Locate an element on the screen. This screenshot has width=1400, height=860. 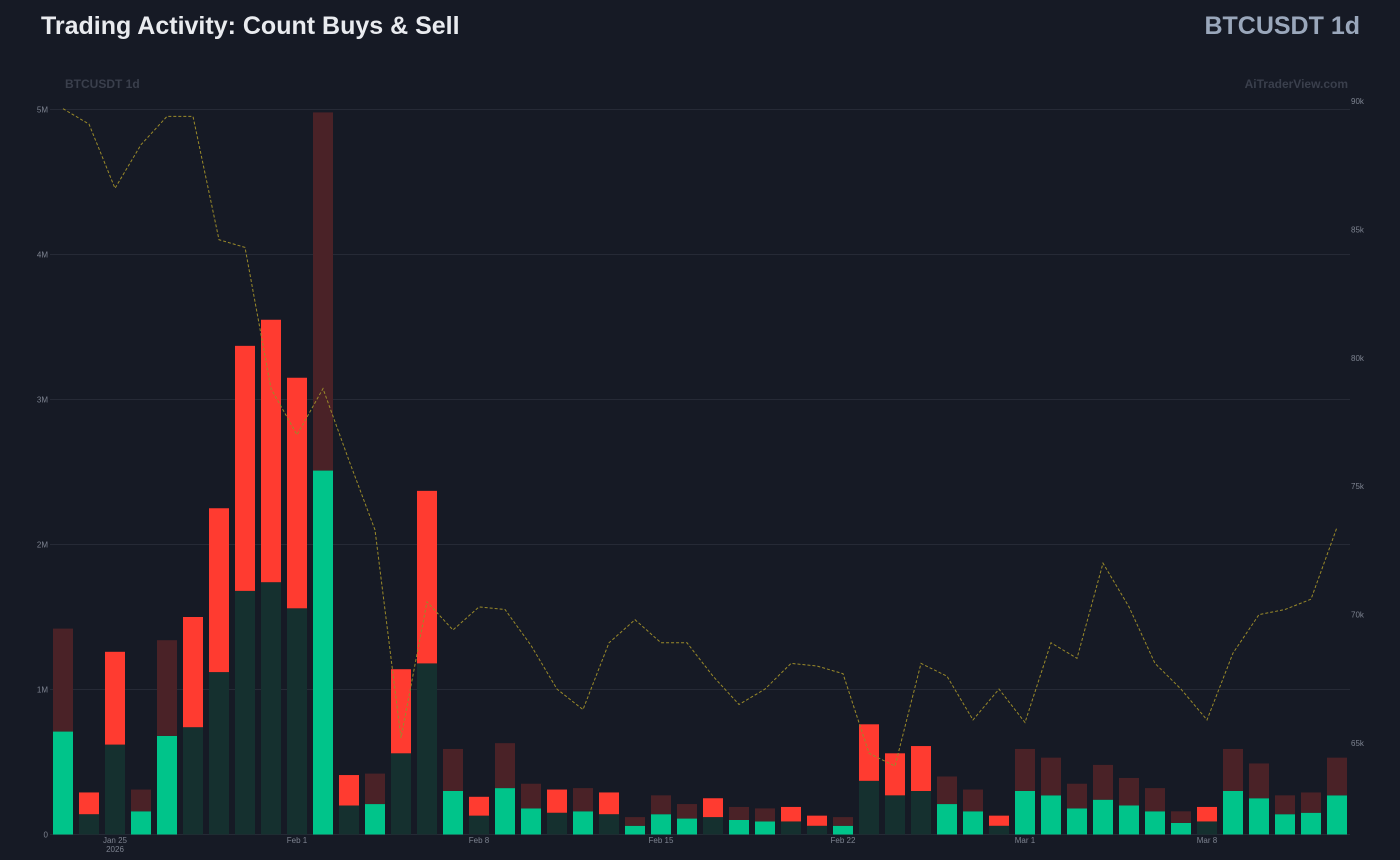
x-tick-label: Feb 8 is located at coordinates (479, 840).